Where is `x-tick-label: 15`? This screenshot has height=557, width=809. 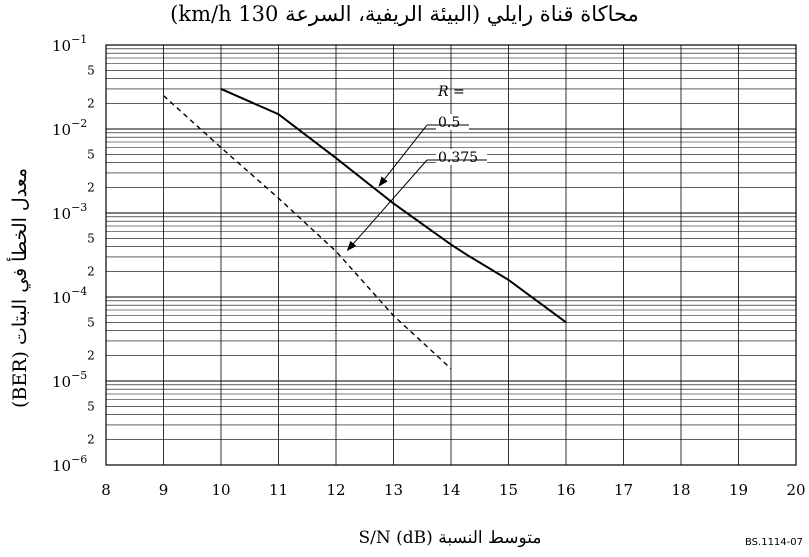
x-tick-label: 15 is located at coordinates (508, 490).